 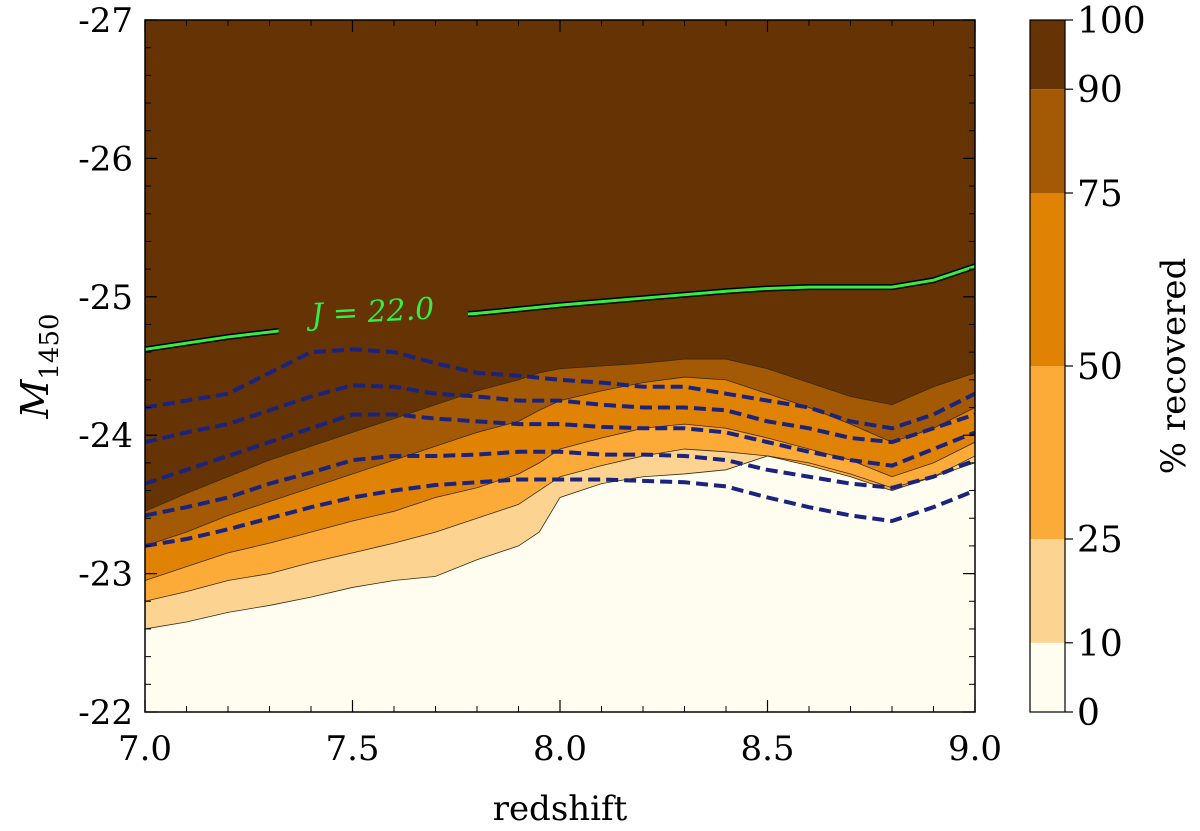 I want to click on colorbar-tick-label: 100, so click(x=1111, y=21).